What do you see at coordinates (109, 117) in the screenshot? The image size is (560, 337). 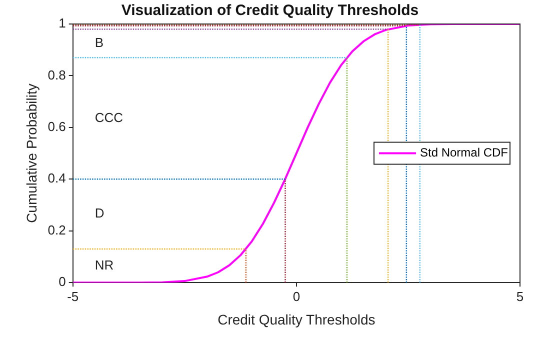 I see `annotation: CCC` at bounding box center [109, 117].